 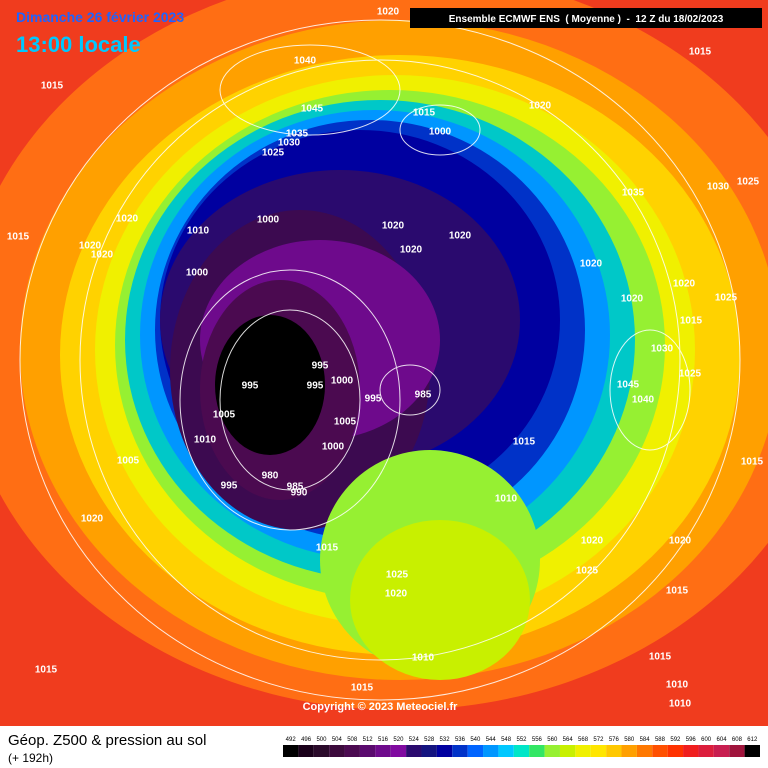 I want to click on colorbar-label: 600, so click(x=706, y=740).